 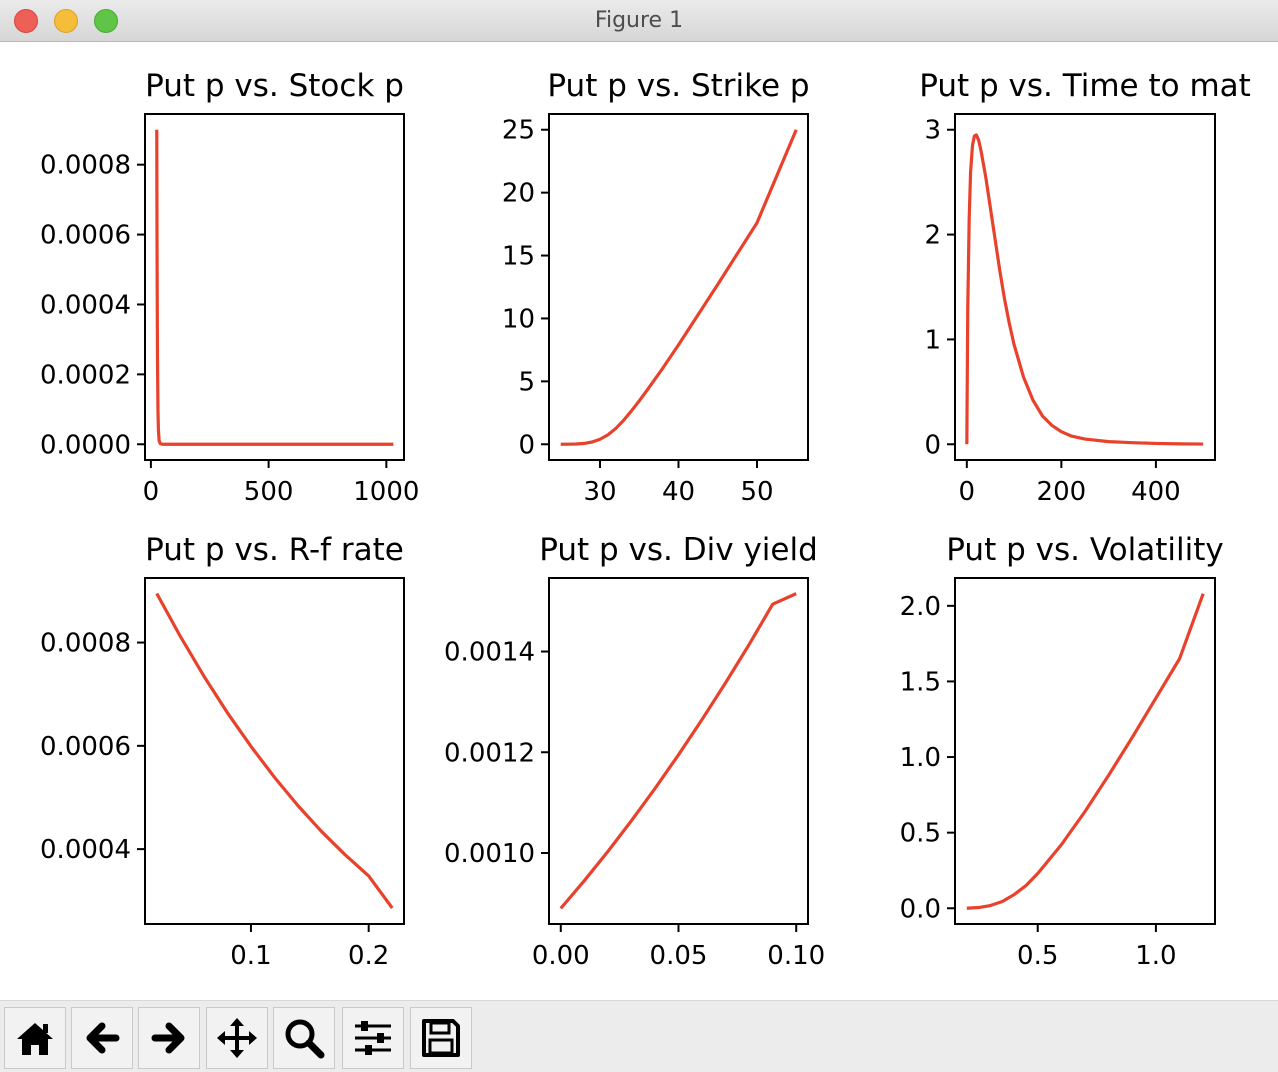 What do you see at coordinates (756, 492) in the screenshot?
I see `x-tick-label: 50` at bounding box center [756, 492].